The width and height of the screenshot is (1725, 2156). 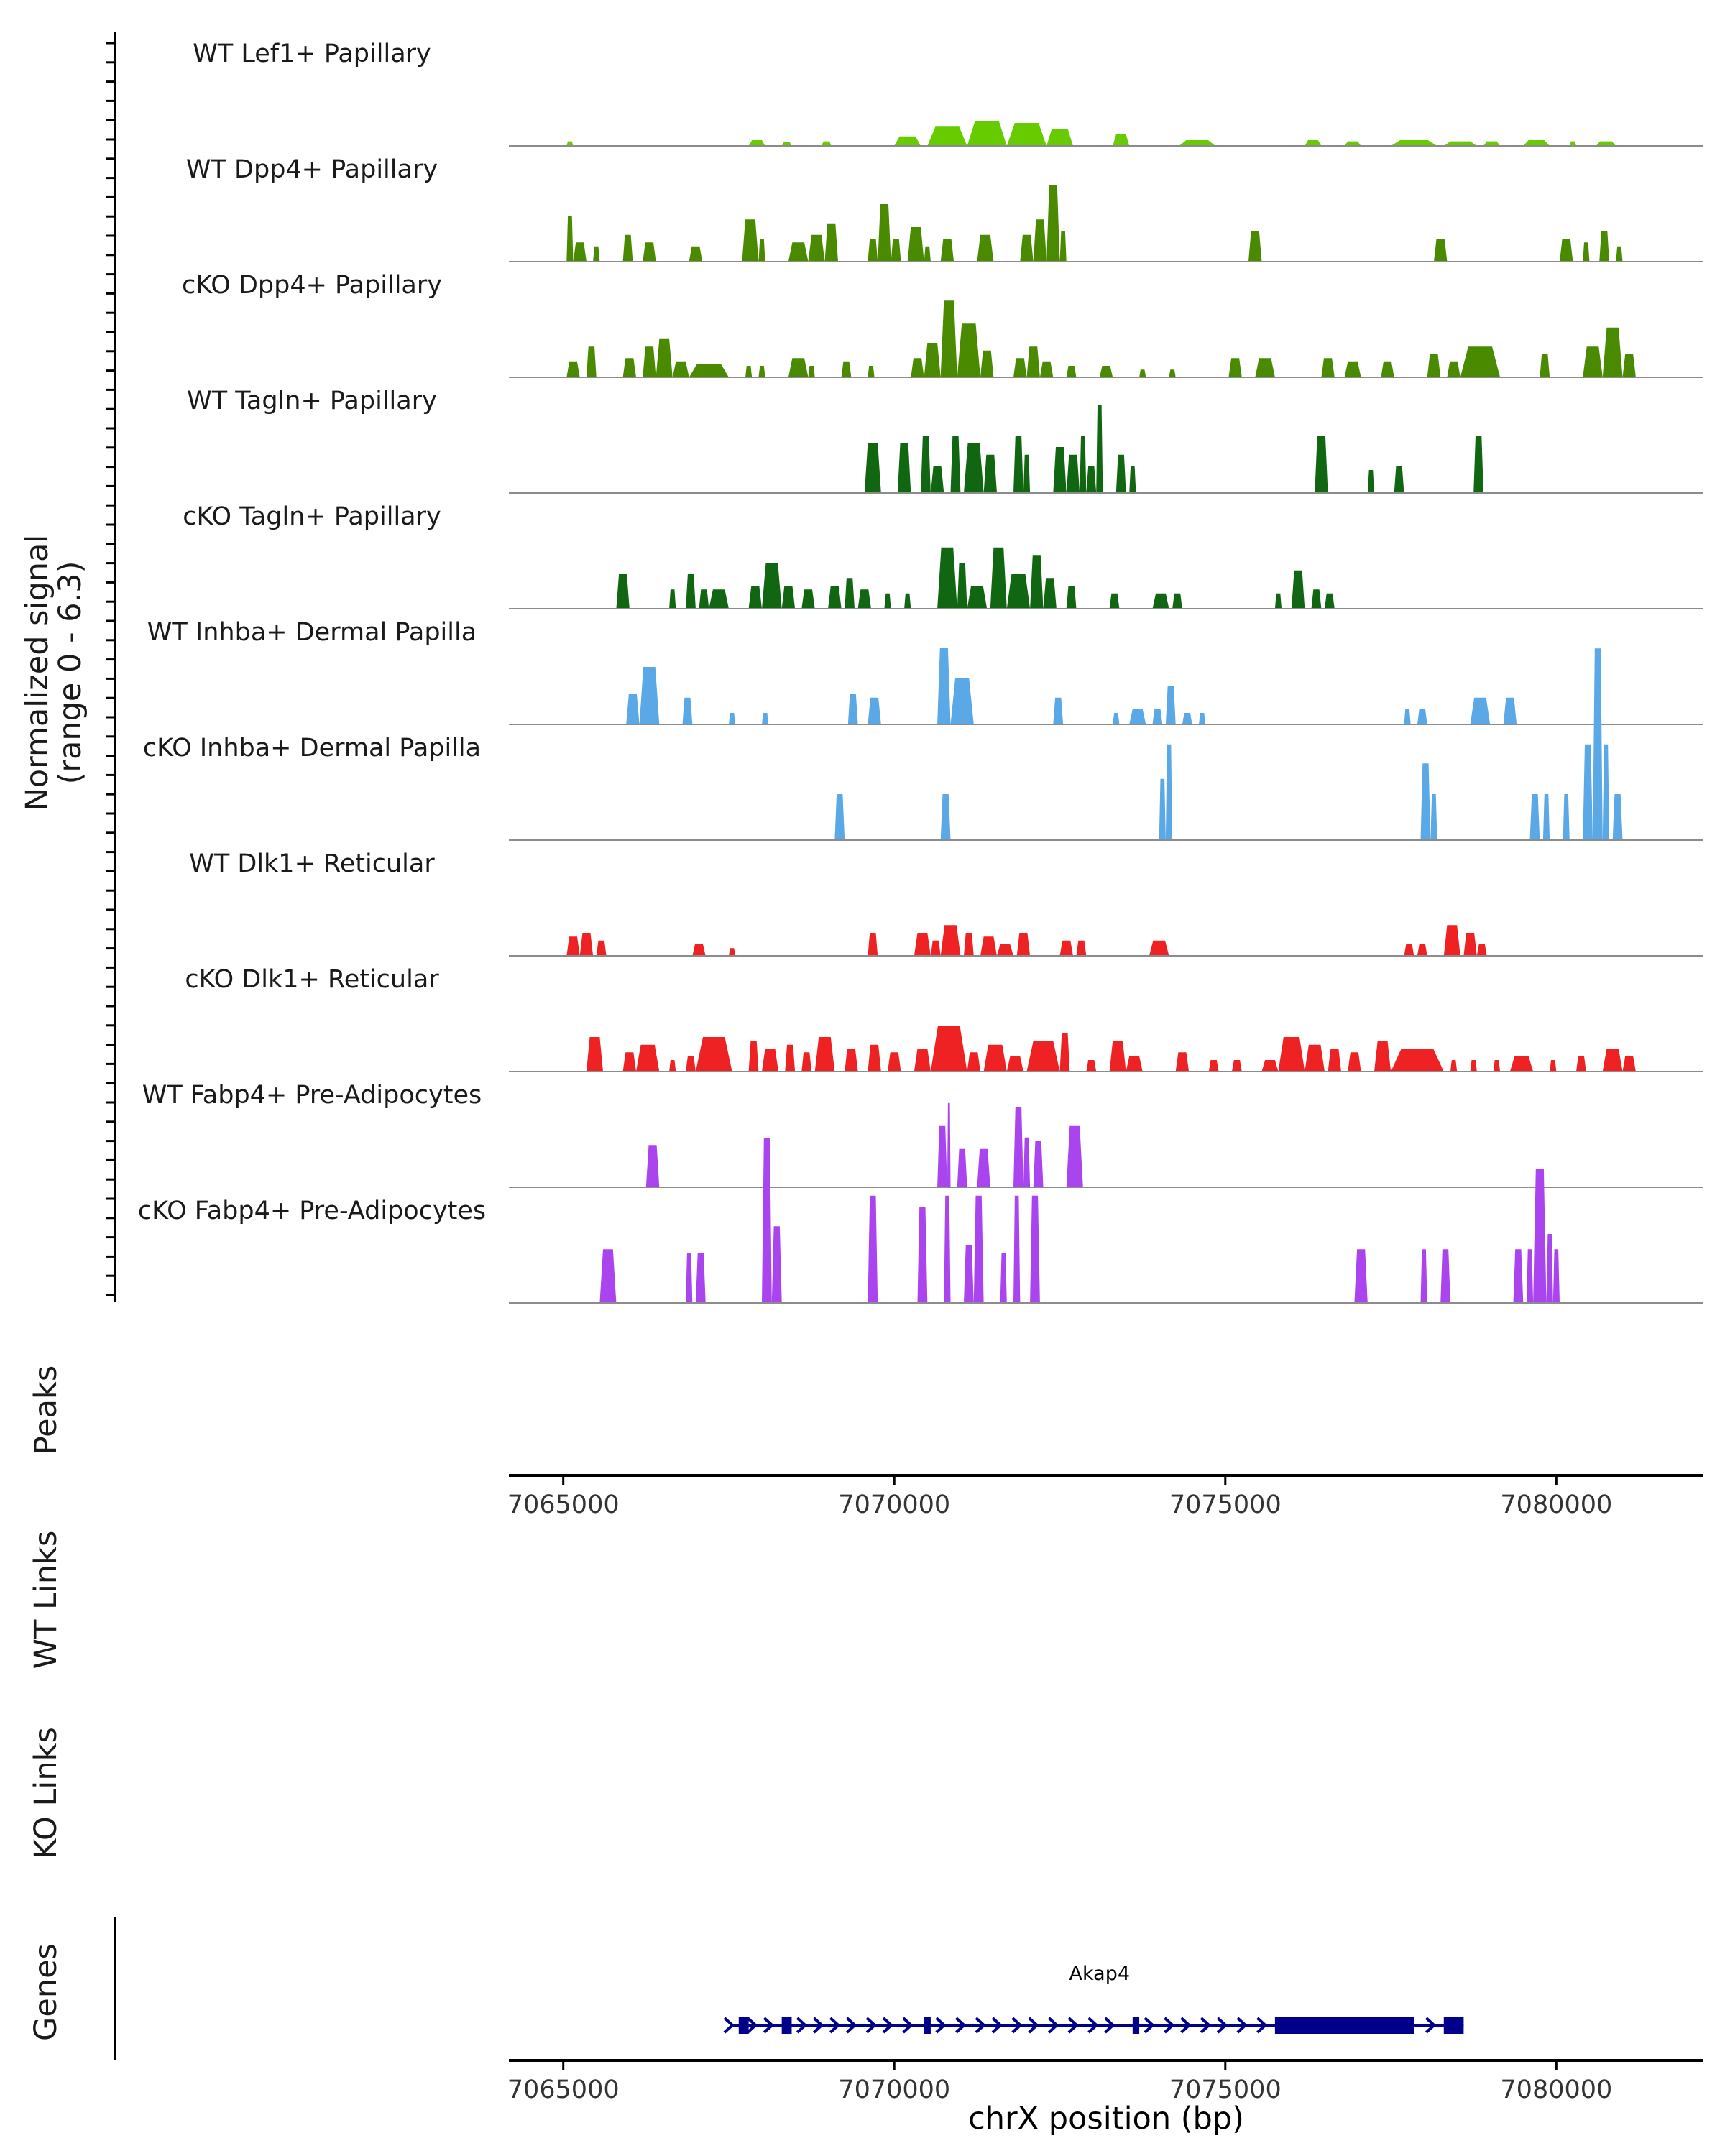 What do you see at coordinates (312, 980) in the screenshot?
I see `track-label: cKO Dlk1+ Reticular` at bounding box center [312, 980].